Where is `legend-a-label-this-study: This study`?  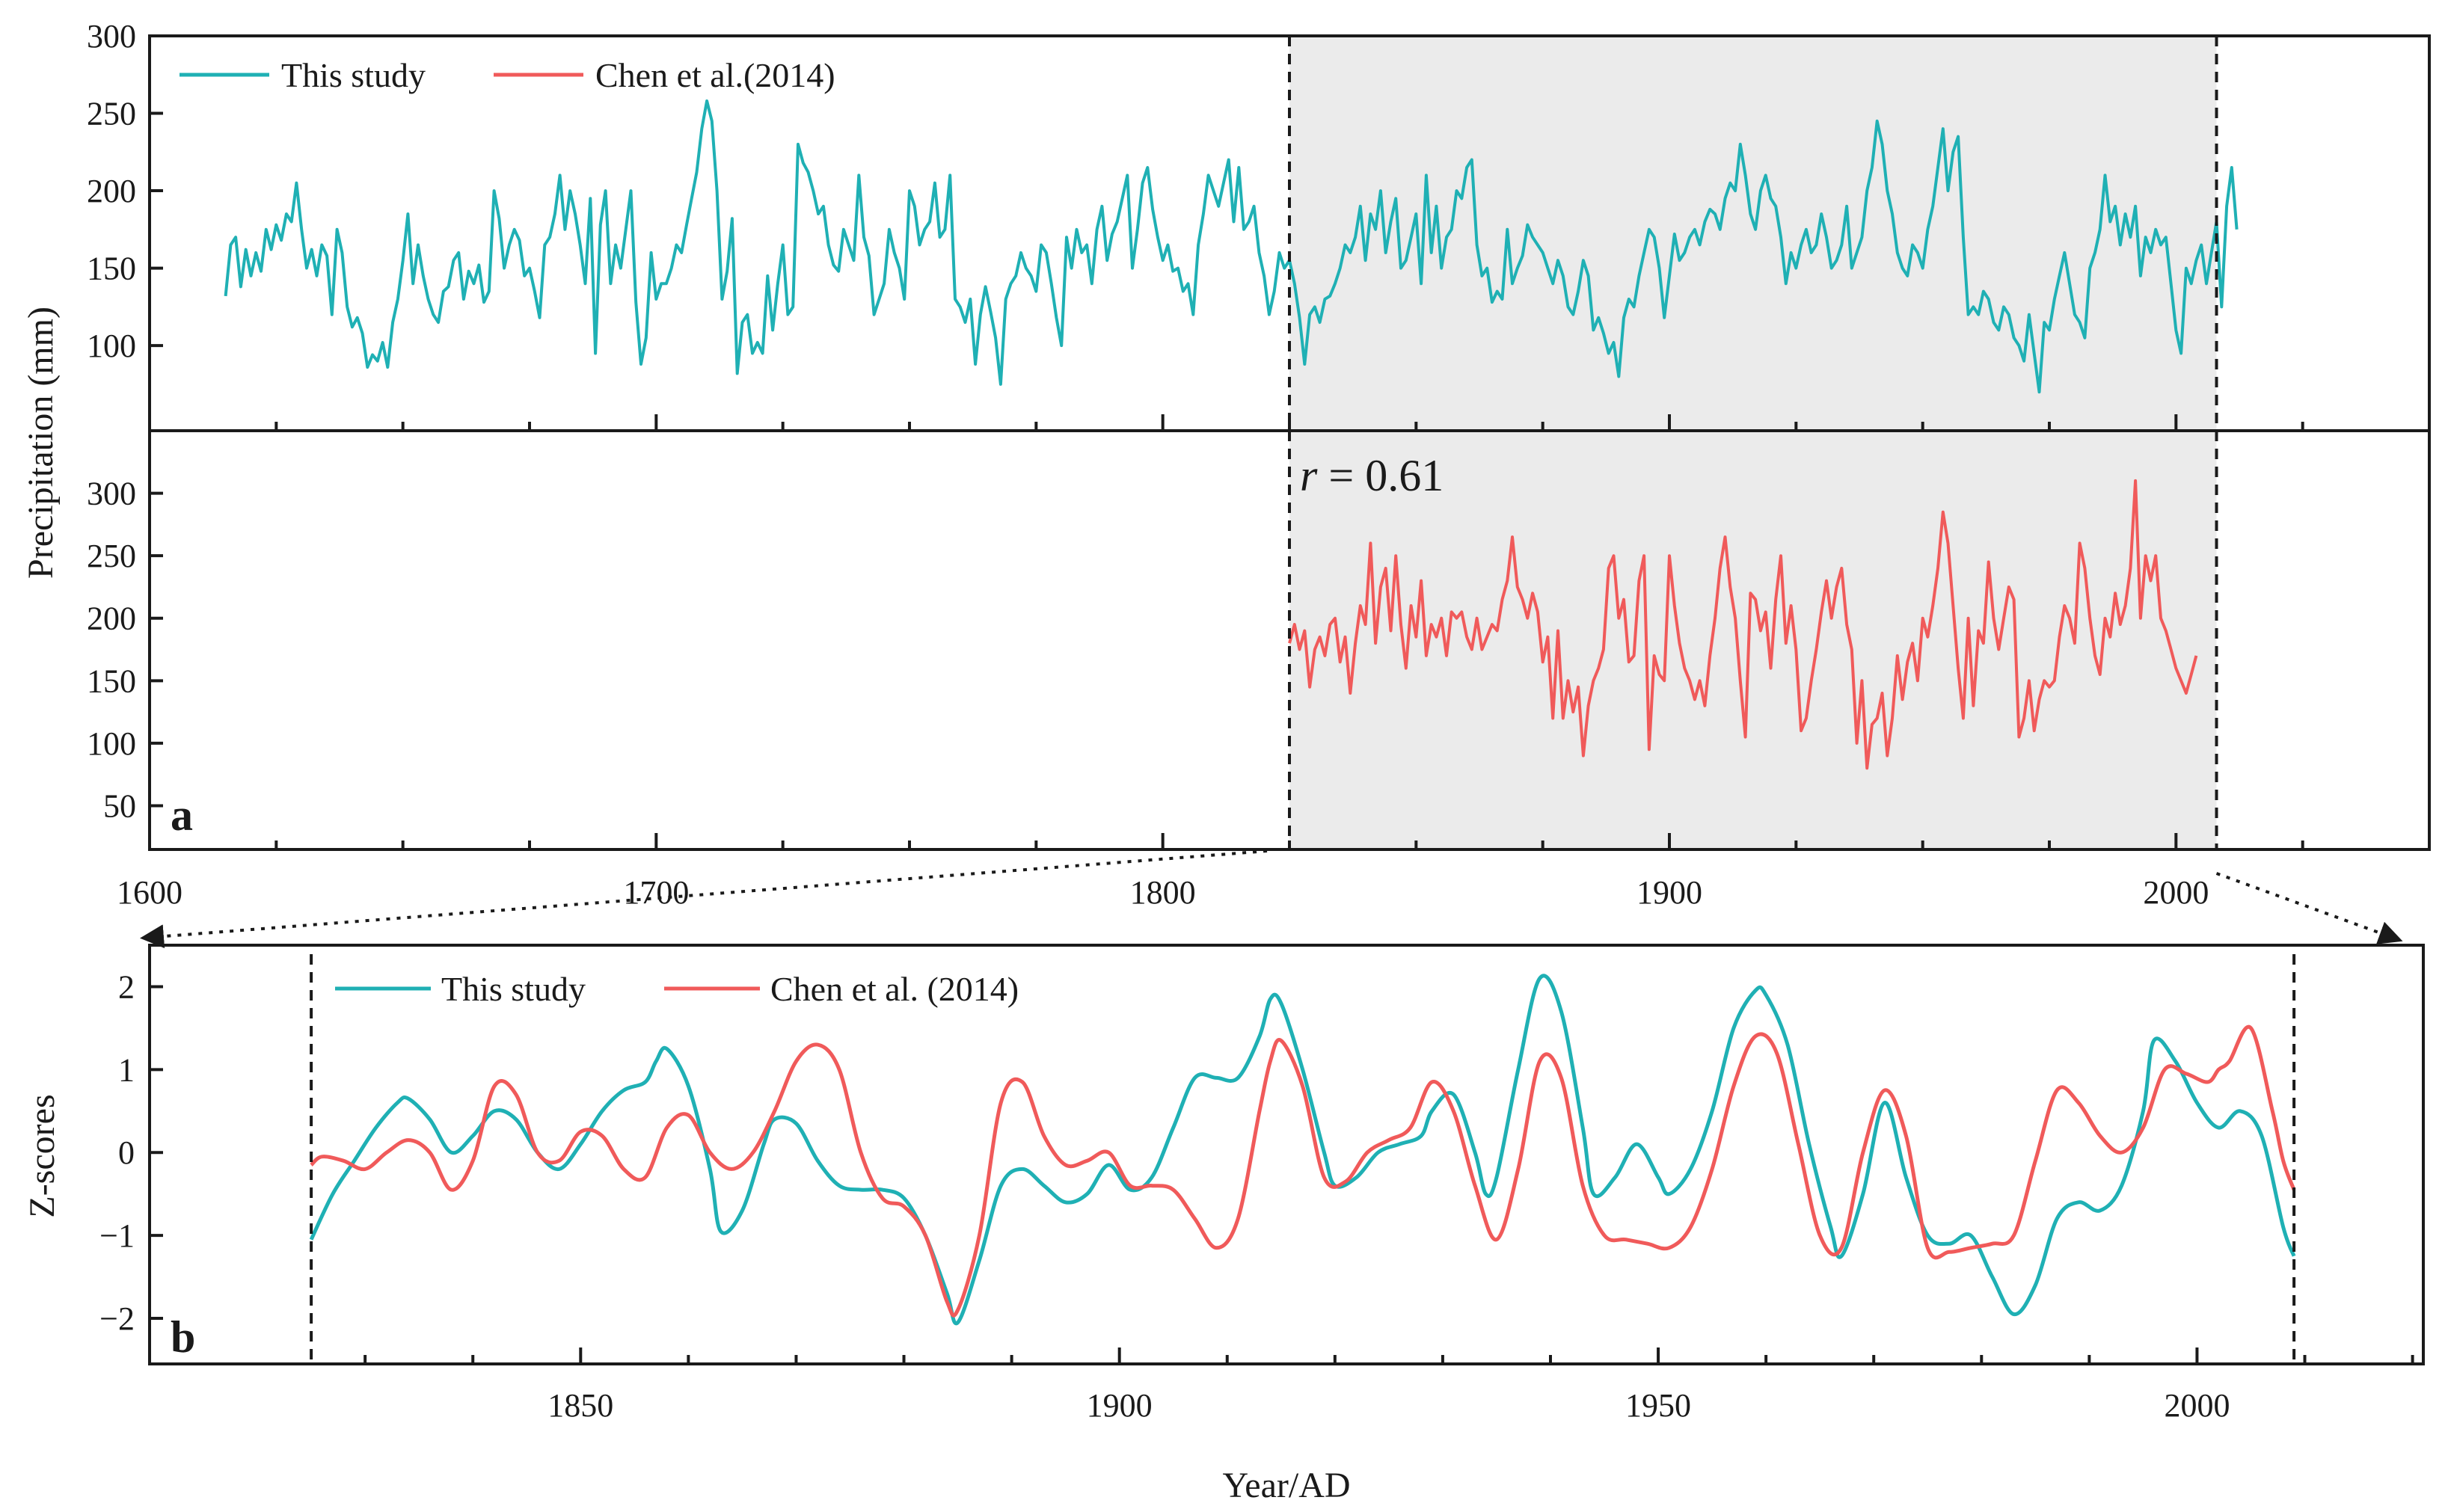 legend-a-label-this-study: This study is located at coordinates (353, 75).